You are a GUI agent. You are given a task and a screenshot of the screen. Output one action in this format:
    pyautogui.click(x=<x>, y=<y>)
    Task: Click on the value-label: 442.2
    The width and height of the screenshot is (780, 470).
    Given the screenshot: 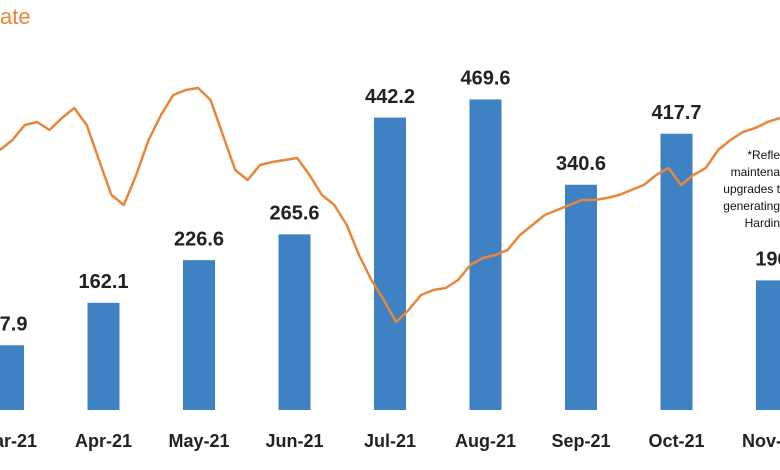 What is the action you would take?
    pyautogui.click(x=390, y=97)
    